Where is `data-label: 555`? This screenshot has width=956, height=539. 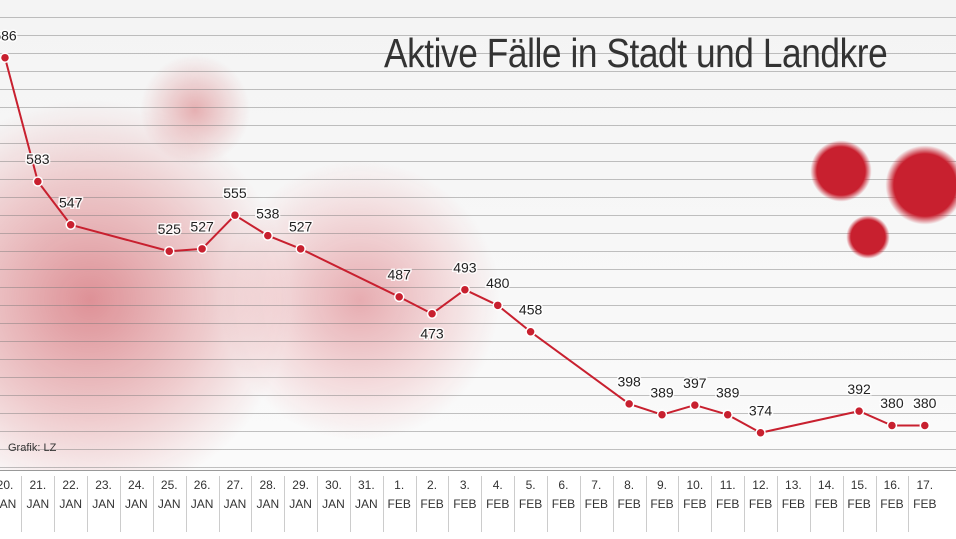 data-label: 555 is located at coordinates (235, 193).